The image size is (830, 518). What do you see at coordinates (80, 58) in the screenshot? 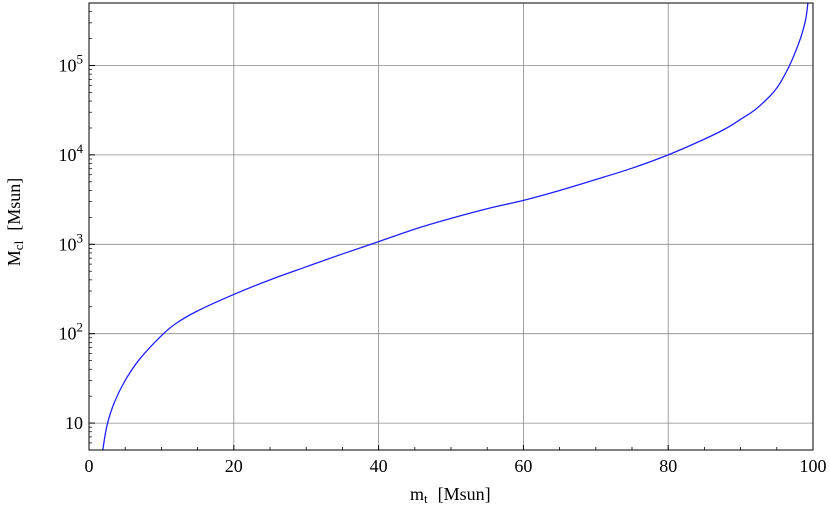
I see `y-tick-label-exponent: 5` at bounding box center [80, 58].